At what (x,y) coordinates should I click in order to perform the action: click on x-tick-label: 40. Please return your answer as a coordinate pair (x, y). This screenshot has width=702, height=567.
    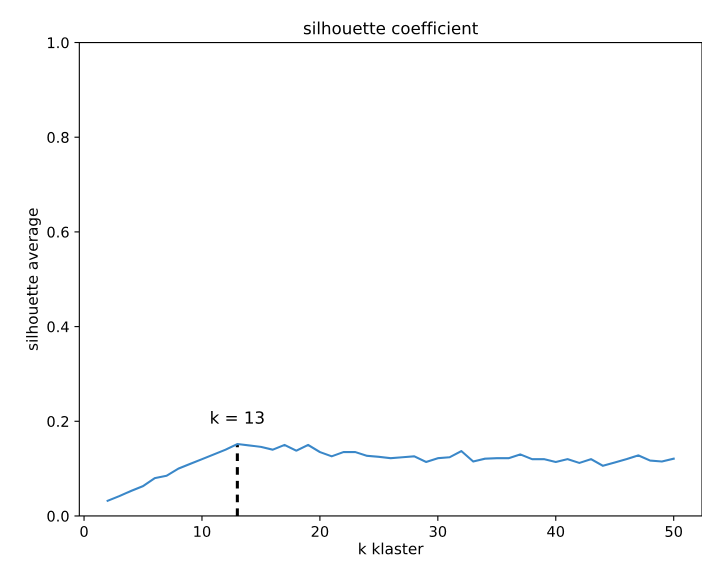
    Looking at the image, I should click on (555, 531).